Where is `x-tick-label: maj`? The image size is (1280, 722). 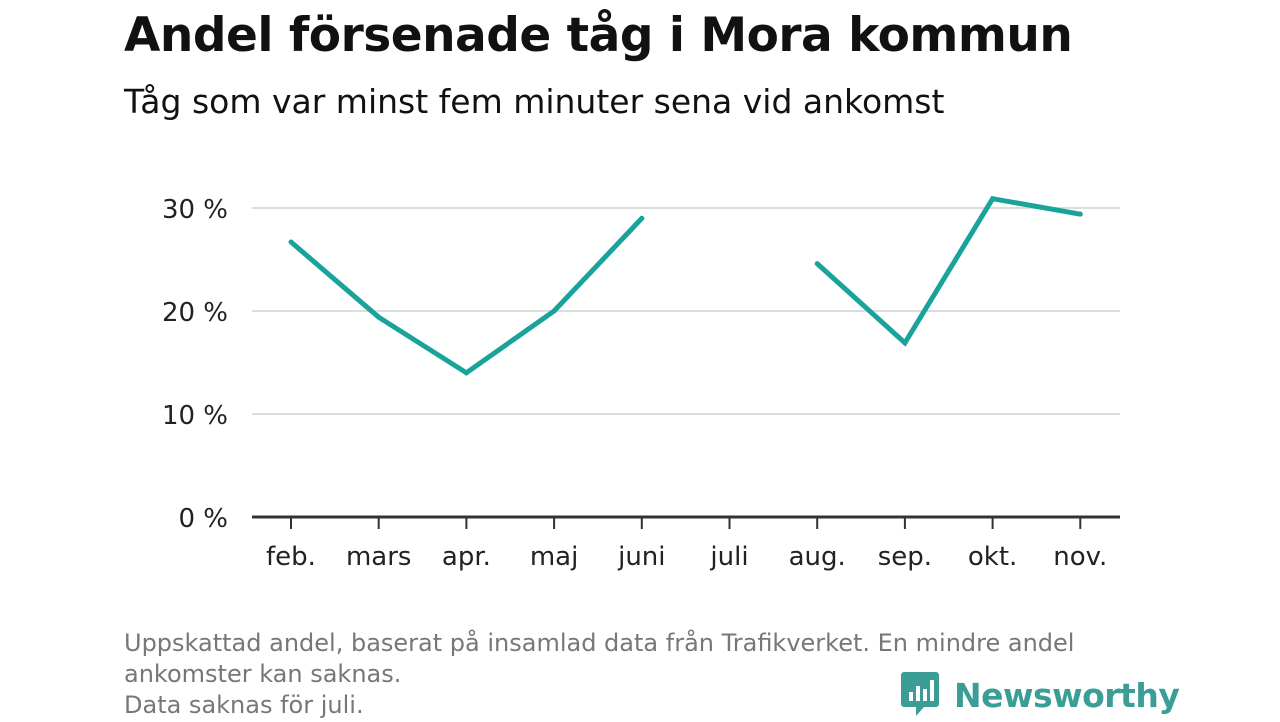 x-tick-label: maj is located at coordinates (554, 557).